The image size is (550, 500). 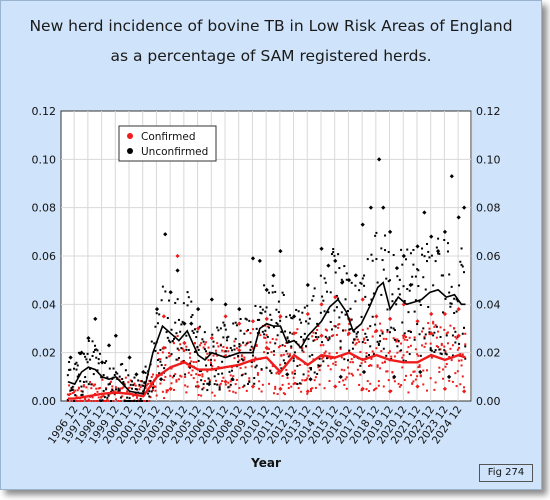 What do you see at coordinates (488, 401) in the screenshot?
I see `y-tick-label-right: 0.00` at bounding box center [488, 401].